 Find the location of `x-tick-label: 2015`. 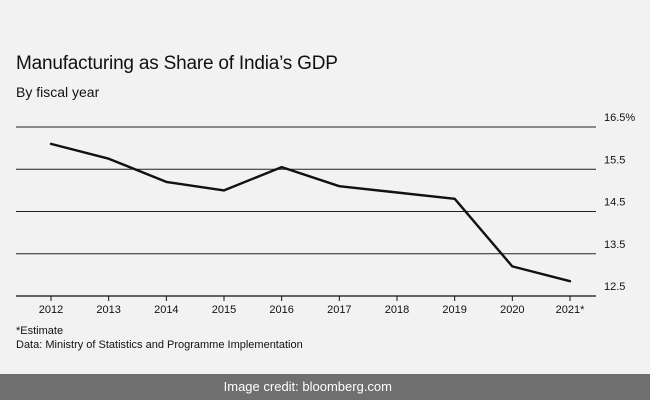

x-tick-label: 2015 is located at coordinates (224, 310).